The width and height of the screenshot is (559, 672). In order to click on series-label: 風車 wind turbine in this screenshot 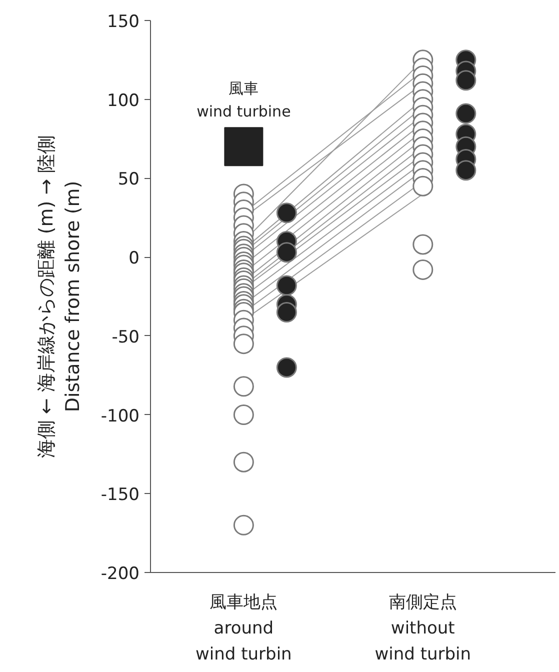, I will do `click(243, 100)`.